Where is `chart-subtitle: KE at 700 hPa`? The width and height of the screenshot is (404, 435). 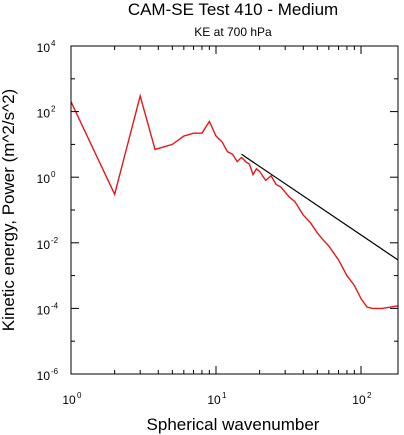
chart-subtitle: KE at 700 hPa is located at coordinates (233, 32).